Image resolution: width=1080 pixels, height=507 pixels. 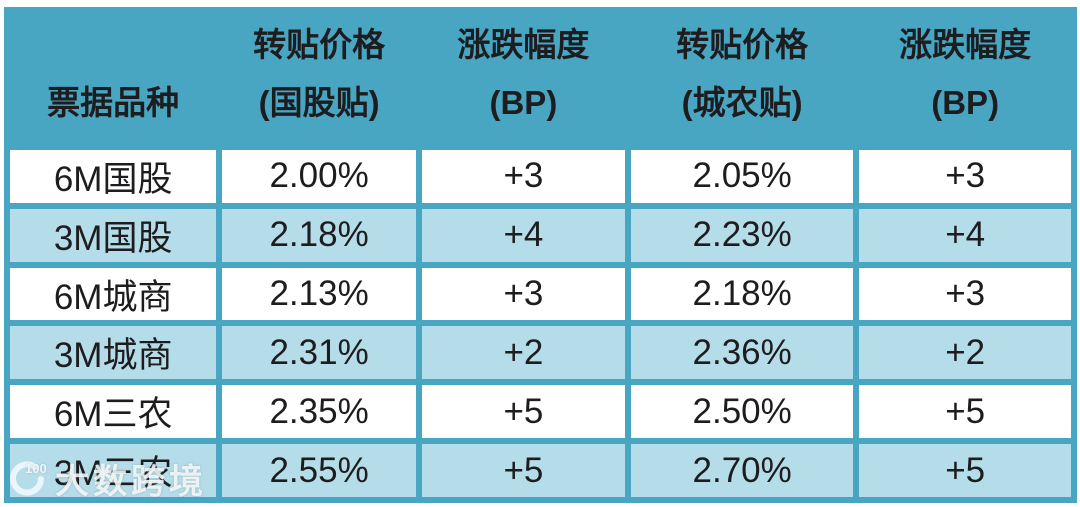 I want to click on table-row: 6M三农 2.35% +5 2.50% +5, so click(x=540, y=412).